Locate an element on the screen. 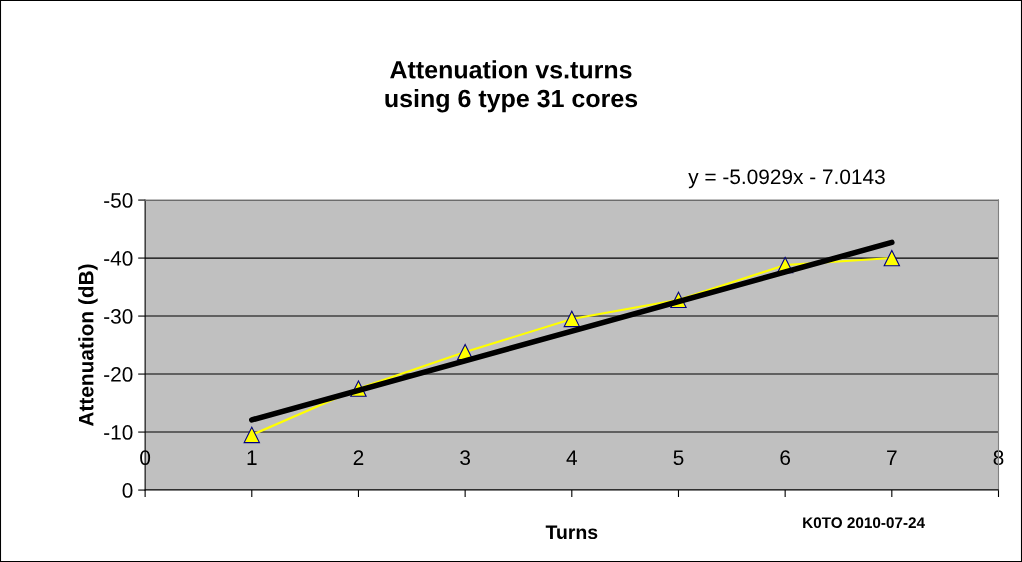 This screenshot has height=562, width=1022. x-axis-title: Turns is located at coordinates (571, 532).